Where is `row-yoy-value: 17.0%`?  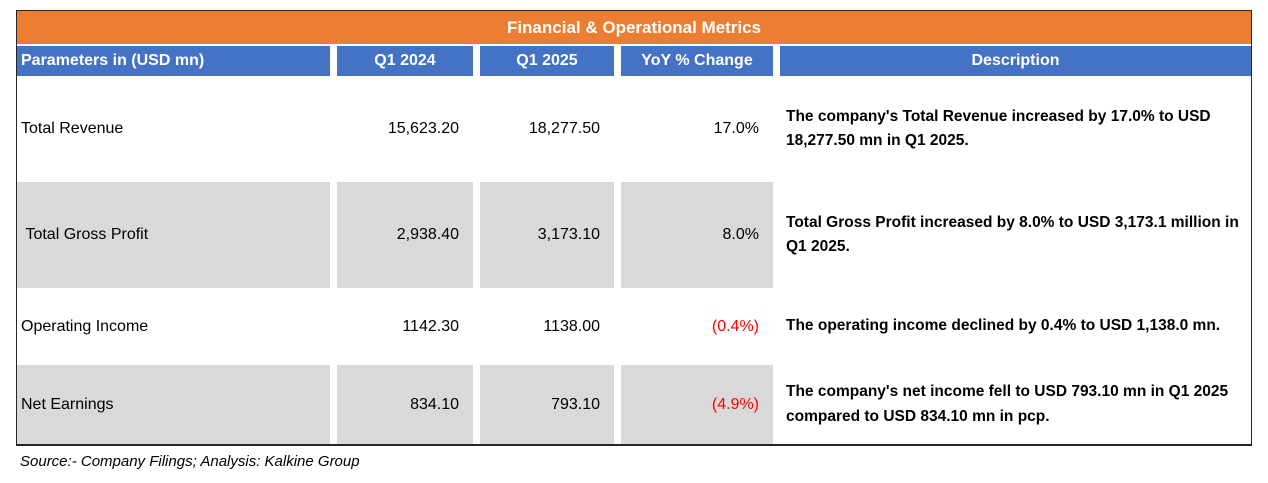
row-yoy-value: 17.0% is located at coordinates (736, 128).